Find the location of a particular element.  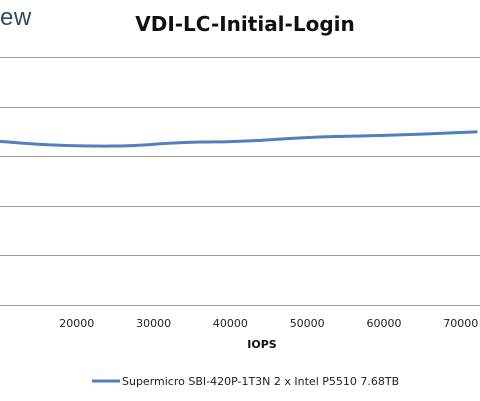

x-tick-label-50000: 50000 is located at coordinates (307, 323).